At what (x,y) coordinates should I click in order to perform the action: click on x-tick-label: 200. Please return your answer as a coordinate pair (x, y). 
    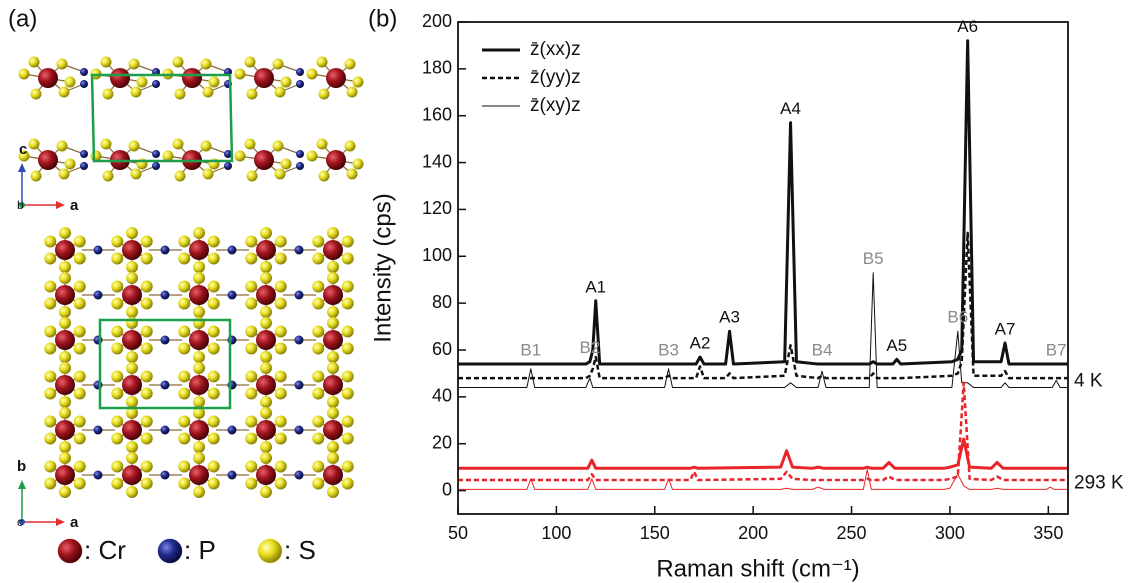
    Looking at the image, I should click on (753, 533).